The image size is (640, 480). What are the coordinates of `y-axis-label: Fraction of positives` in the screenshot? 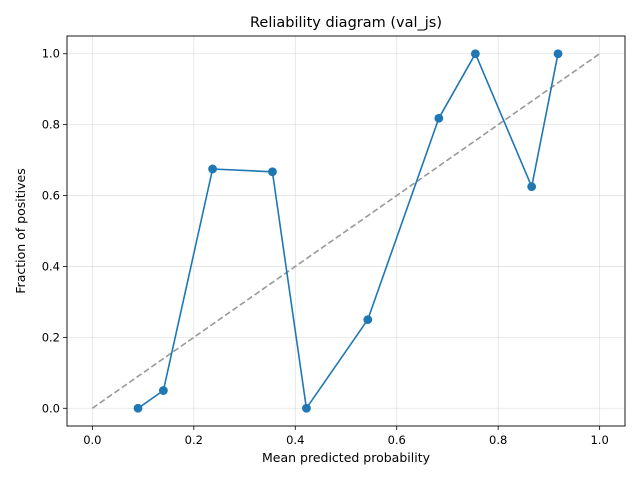 It's located at (20, 230).